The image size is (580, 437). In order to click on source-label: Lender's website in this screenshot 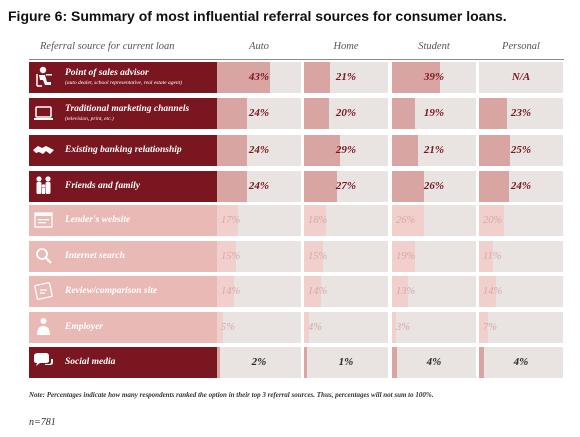, I will do `click(140, 220)`.